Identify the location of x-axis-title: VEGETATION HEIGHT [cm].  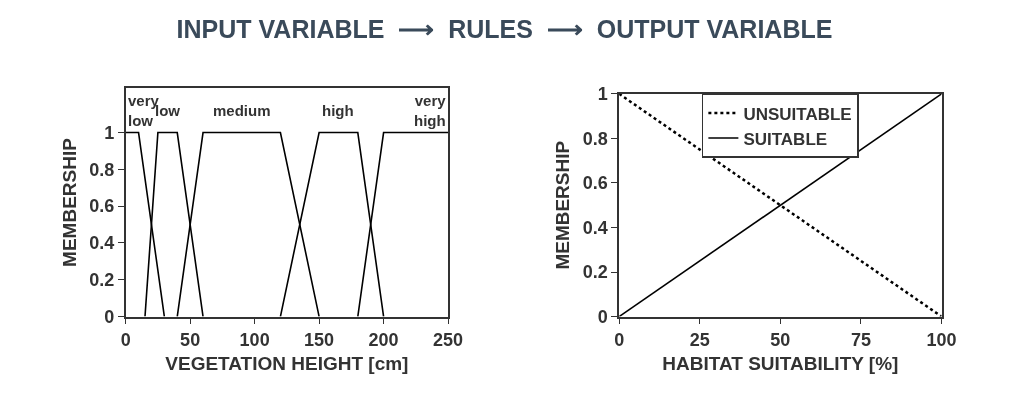
(287, 364).